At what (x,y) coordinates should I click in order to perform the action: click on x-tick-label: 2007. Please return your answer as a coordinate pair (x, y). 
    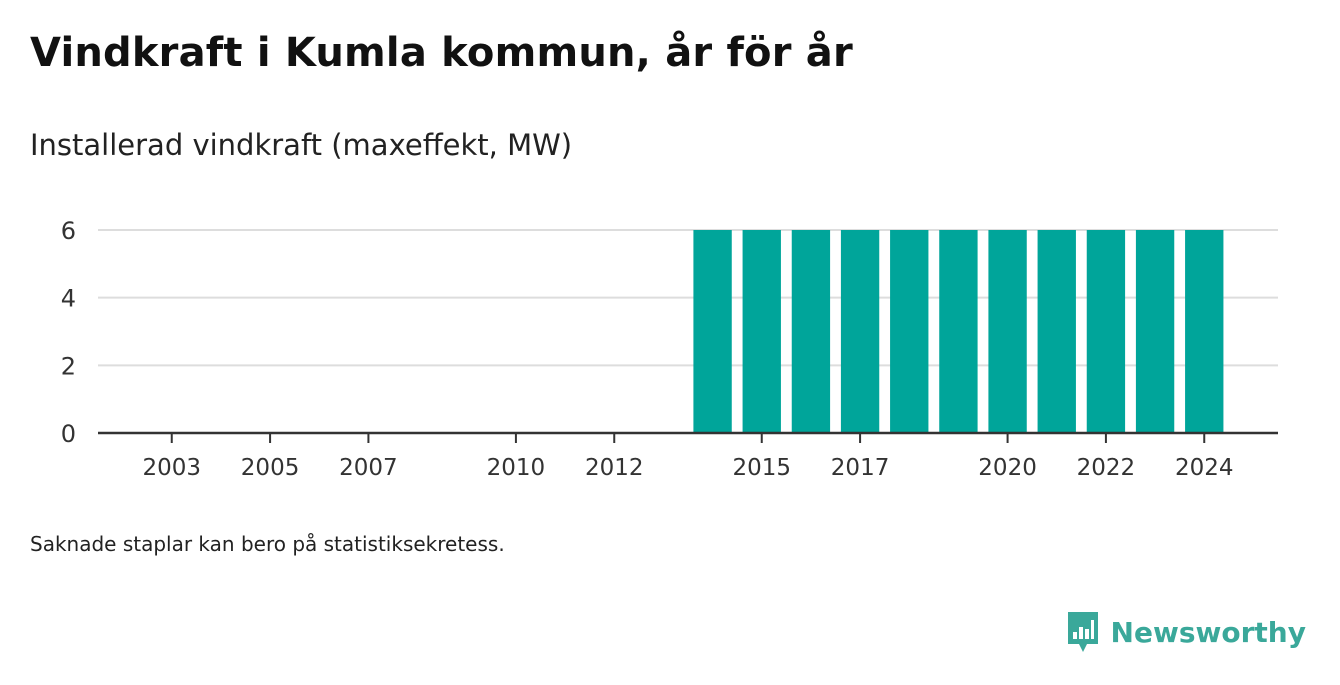
    Looking at the image, I should click on (368, 468).